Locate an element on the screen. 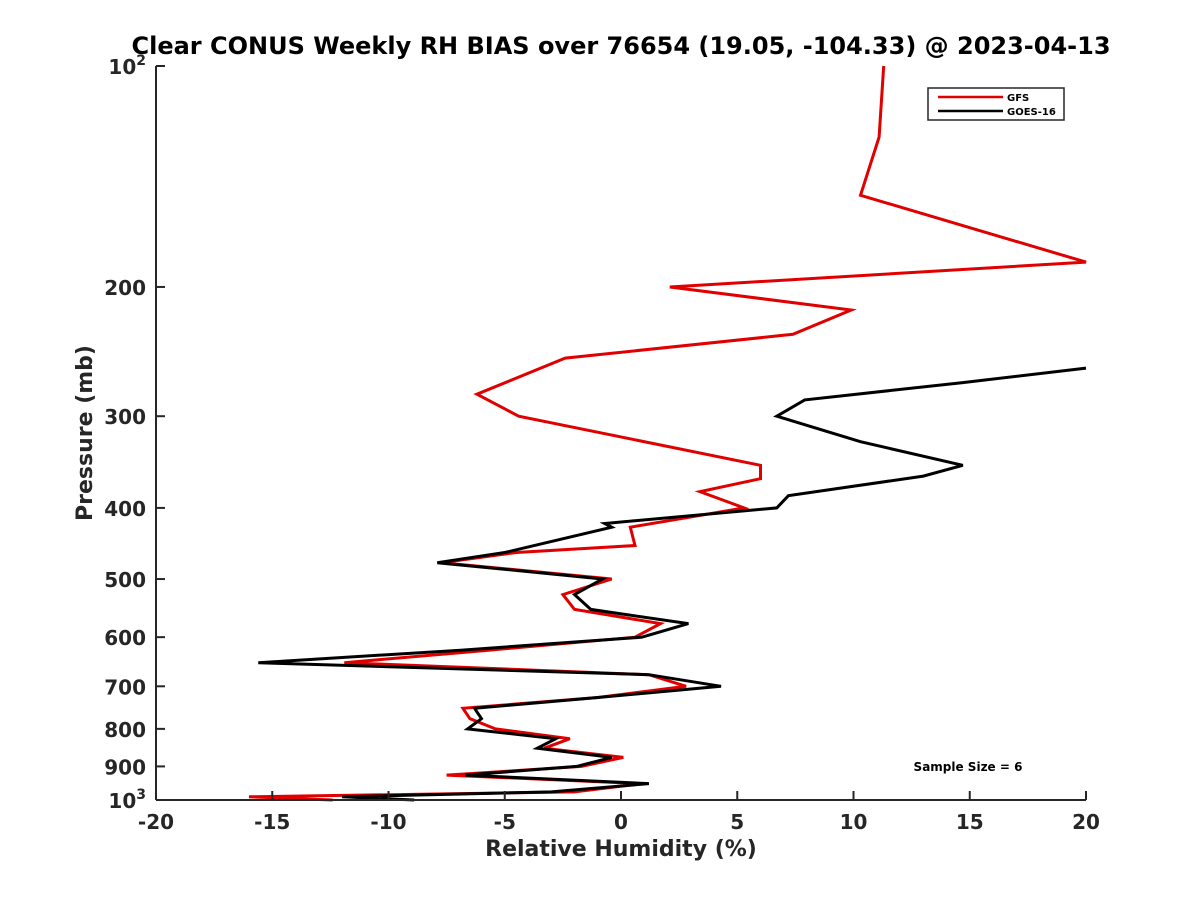 Image resolution: width=1200 pixels, height=900 pixels. legend-label-goes16: GOES-16 is located at coordinates (1031, 112).